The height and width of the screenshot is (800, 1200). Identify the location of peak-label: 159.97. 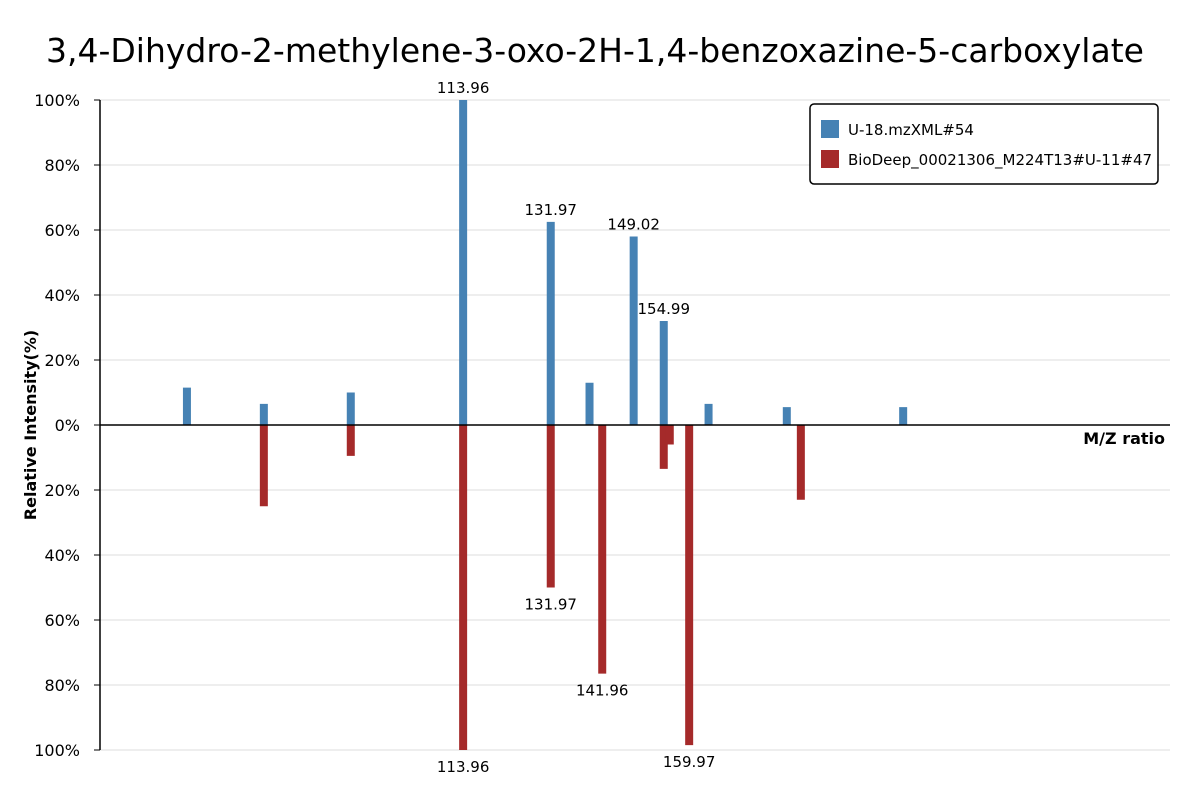
(689, 762).